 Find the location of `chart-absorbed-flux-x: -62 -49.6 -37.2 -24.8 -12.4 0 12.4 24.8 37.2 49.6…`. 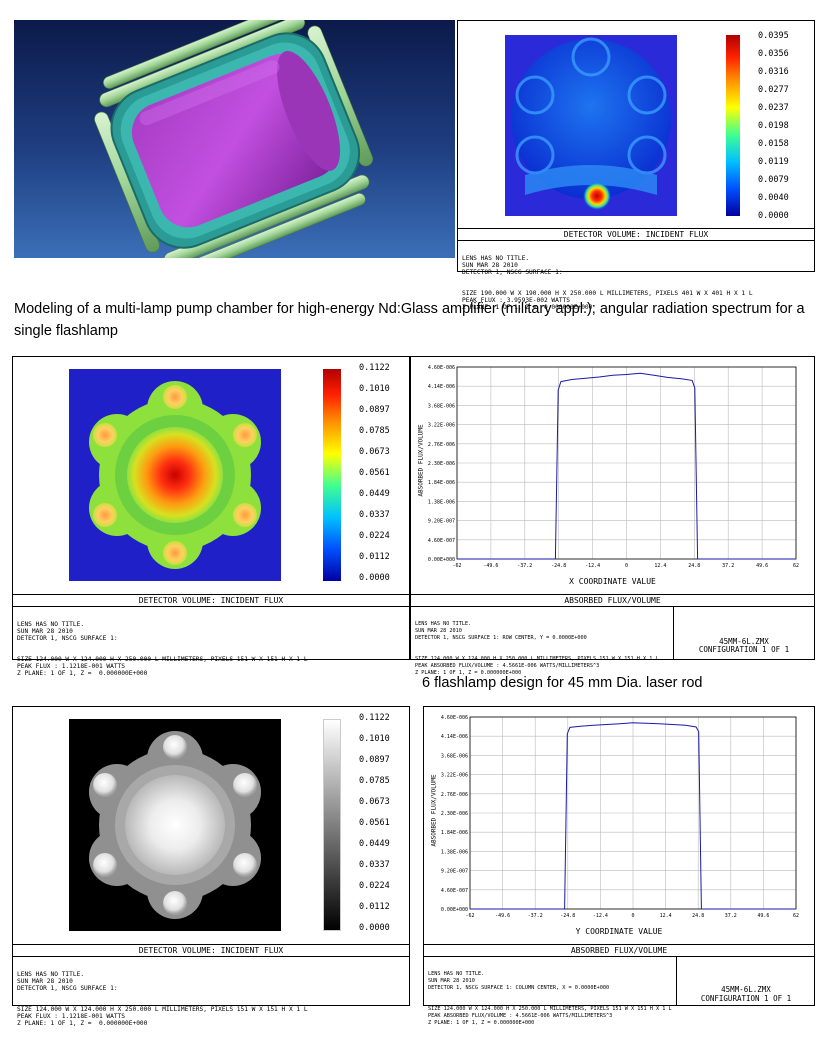

chart-absorbed-flux-x: -62 -49.6 -37.2 -24.8 -12.4 0 12.4 24.8 37.2 49.6… is located at coordinates (613, 467).